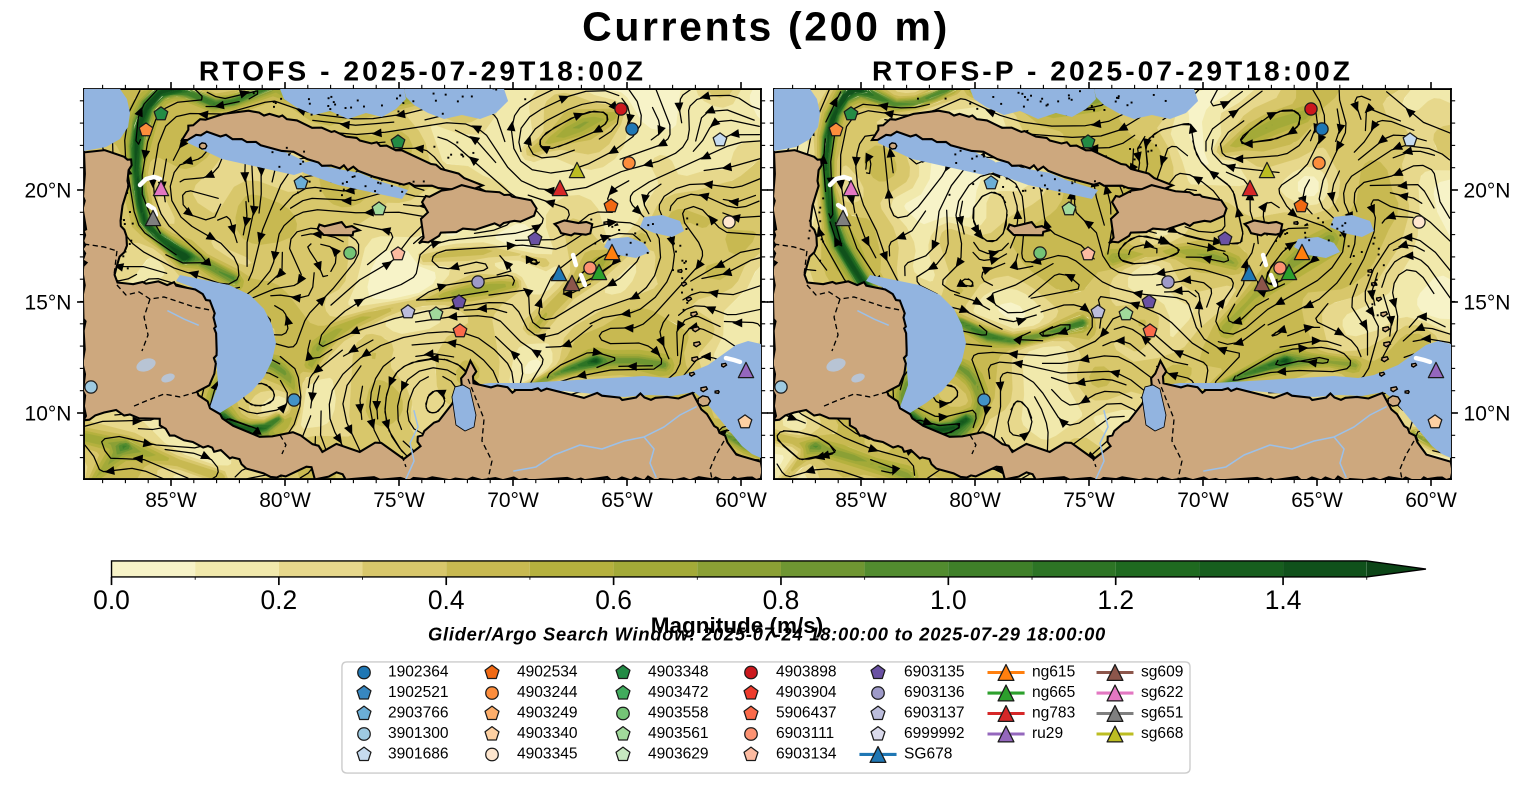 The width and height of the screenshot is (1535, 802). I want to click on svg-text: 4903558, so click(678, 713).